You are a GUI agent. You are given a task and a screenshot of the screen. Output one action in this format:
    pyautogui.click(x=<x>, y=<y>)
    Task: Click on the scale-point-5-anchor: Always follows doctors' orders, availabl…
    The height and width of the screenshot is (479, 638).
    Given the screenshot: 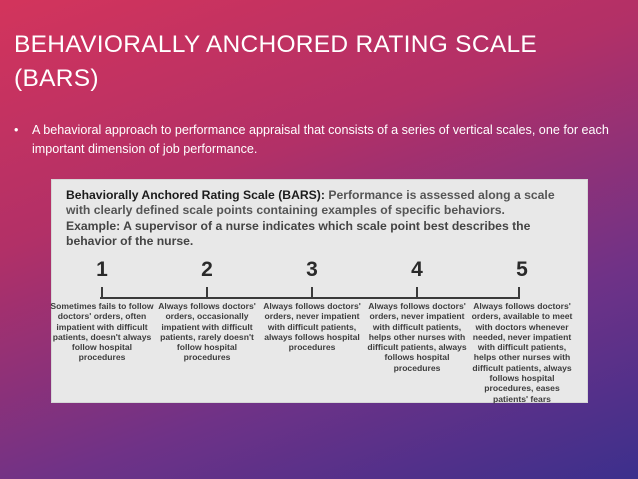 What is the action you would take?
    pyautogui.click(x=522, y=352)
    